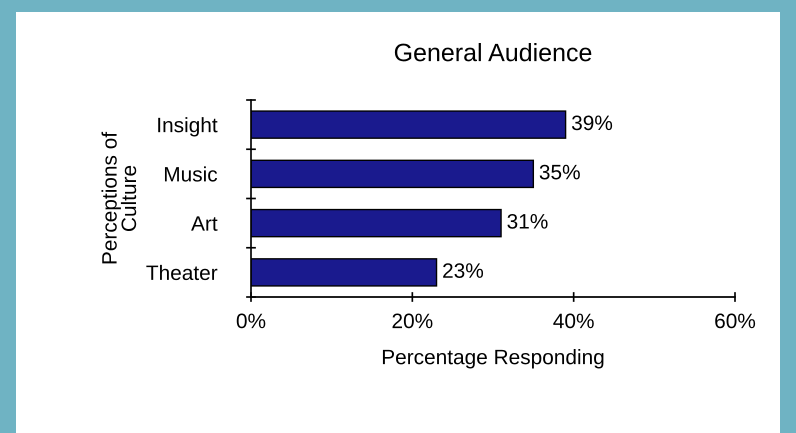 The width and height of the screenshot is (796, 433). I want to click on x-axis-title: Percentage Responding, so click(493, 358).